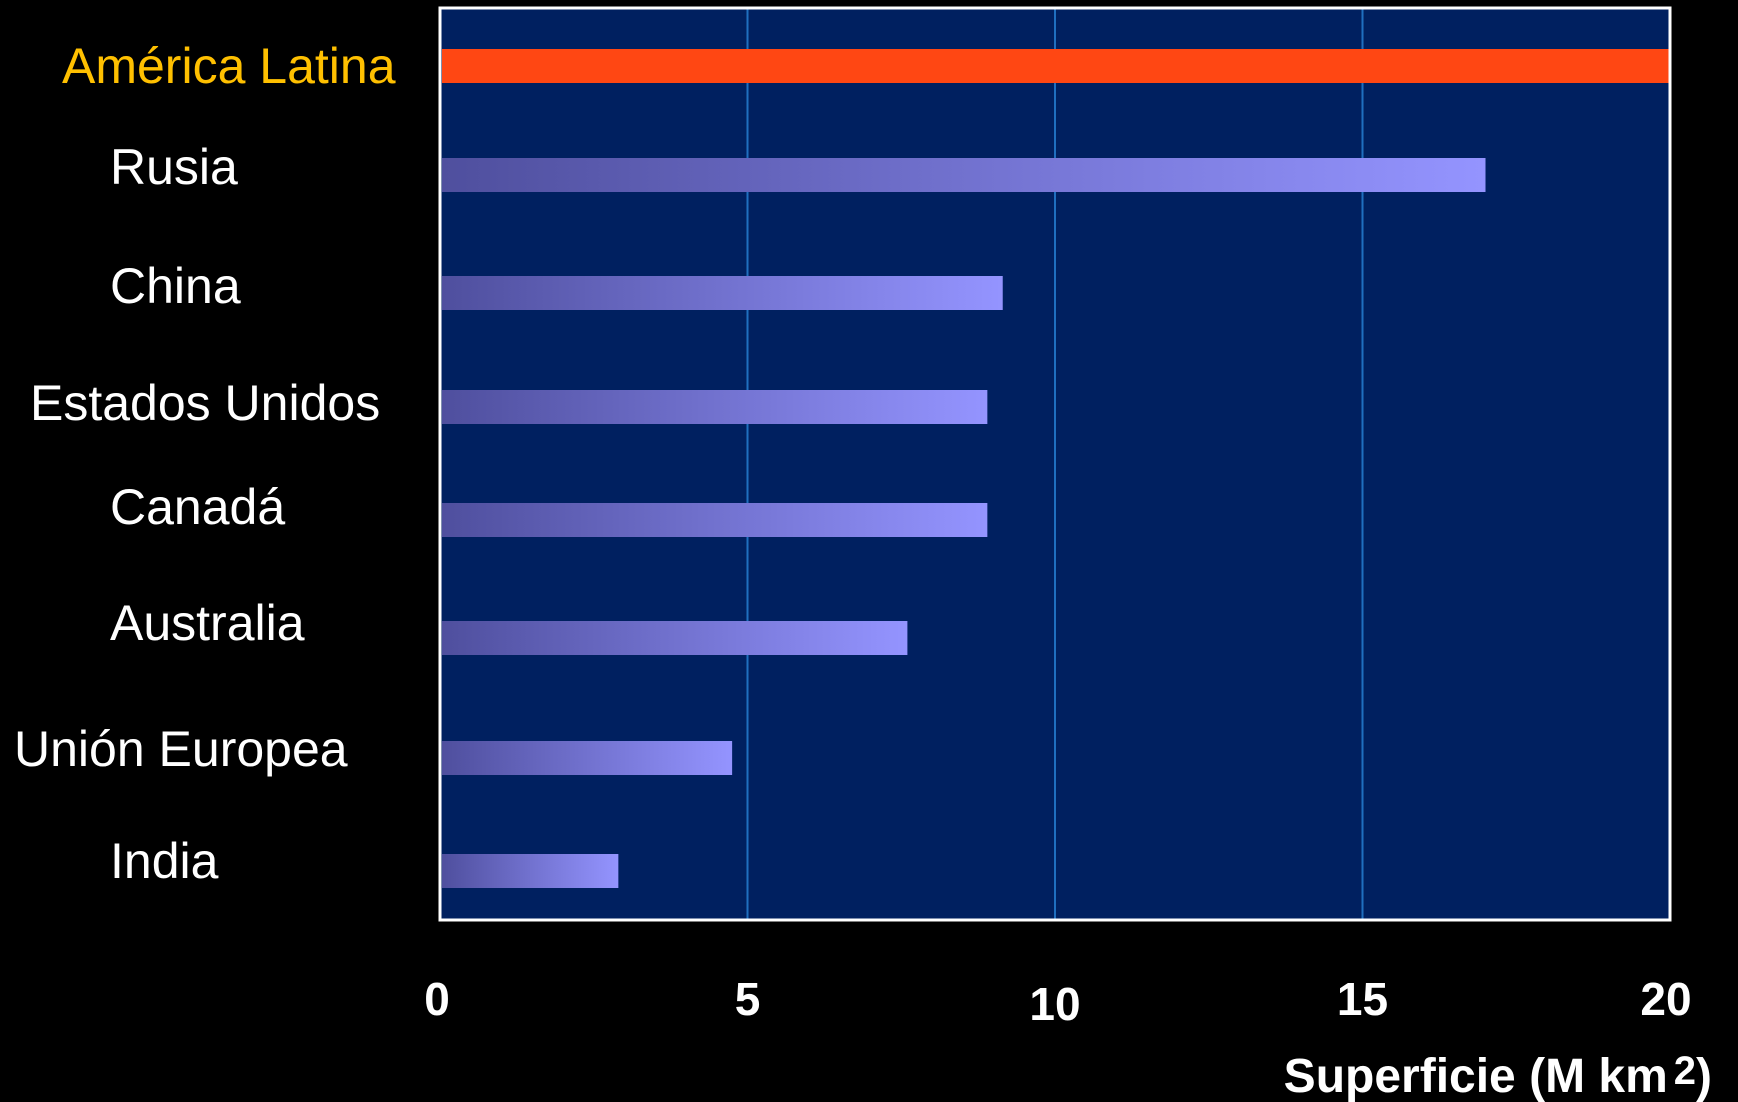  I want to click on x-tick-labels: 0 5 10 15 20, so click(1057, 1001).